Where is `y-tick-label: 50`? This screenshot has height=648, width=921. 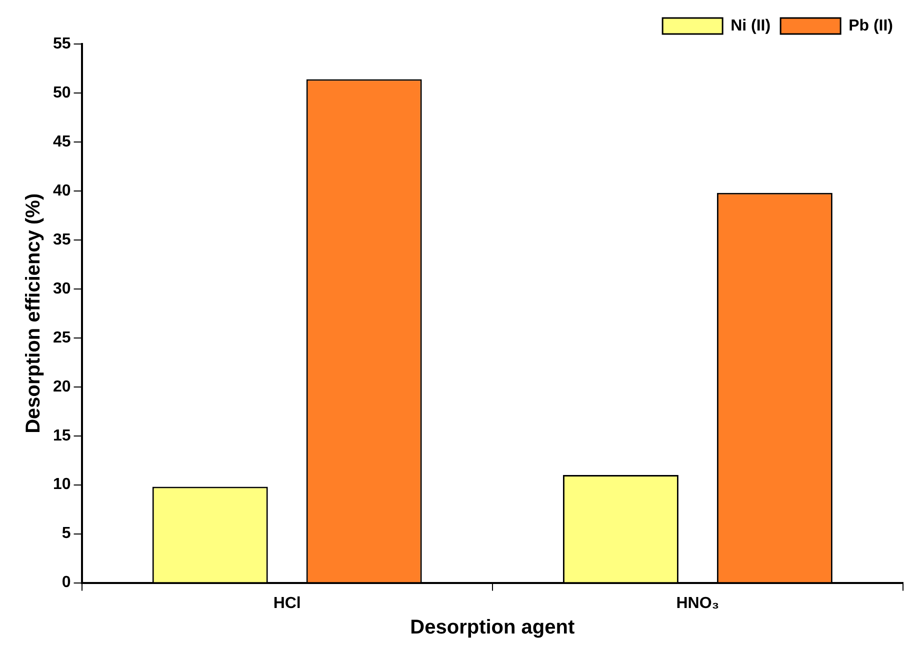
y-tick-label: 50 is located at coordinates (62, 93).